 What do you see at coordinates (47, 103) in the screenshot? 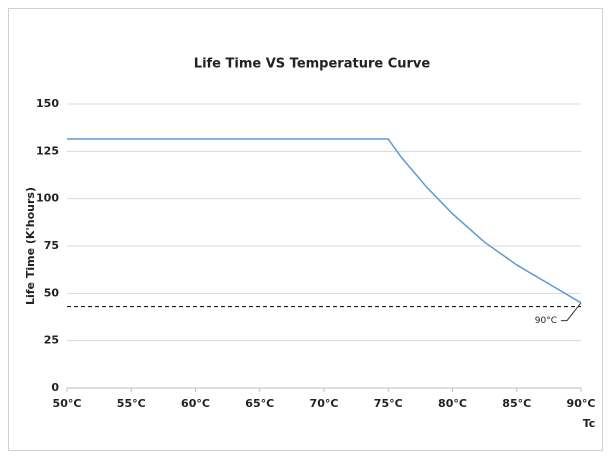
I see `y-tick-label: 150` at bounding box center [47, 103].